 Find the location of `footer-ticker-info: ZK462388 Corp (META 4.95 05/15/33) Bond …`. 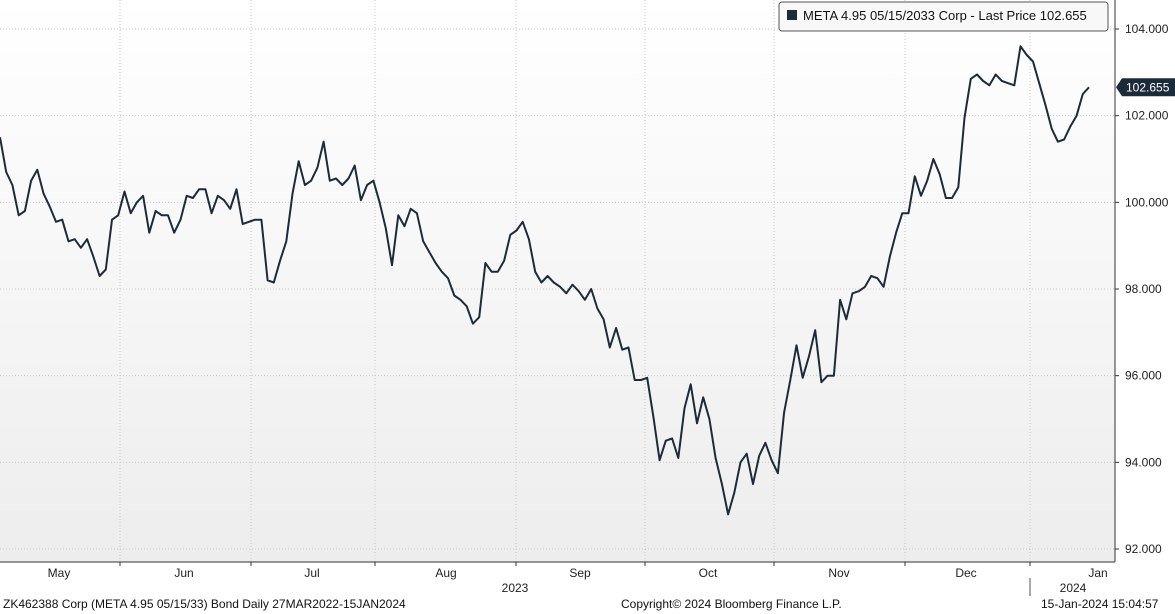

footer-ticker-info: ZK462388 Corp (META 4.95 05/15/33) Bond … is located at coordinates (204, 604).